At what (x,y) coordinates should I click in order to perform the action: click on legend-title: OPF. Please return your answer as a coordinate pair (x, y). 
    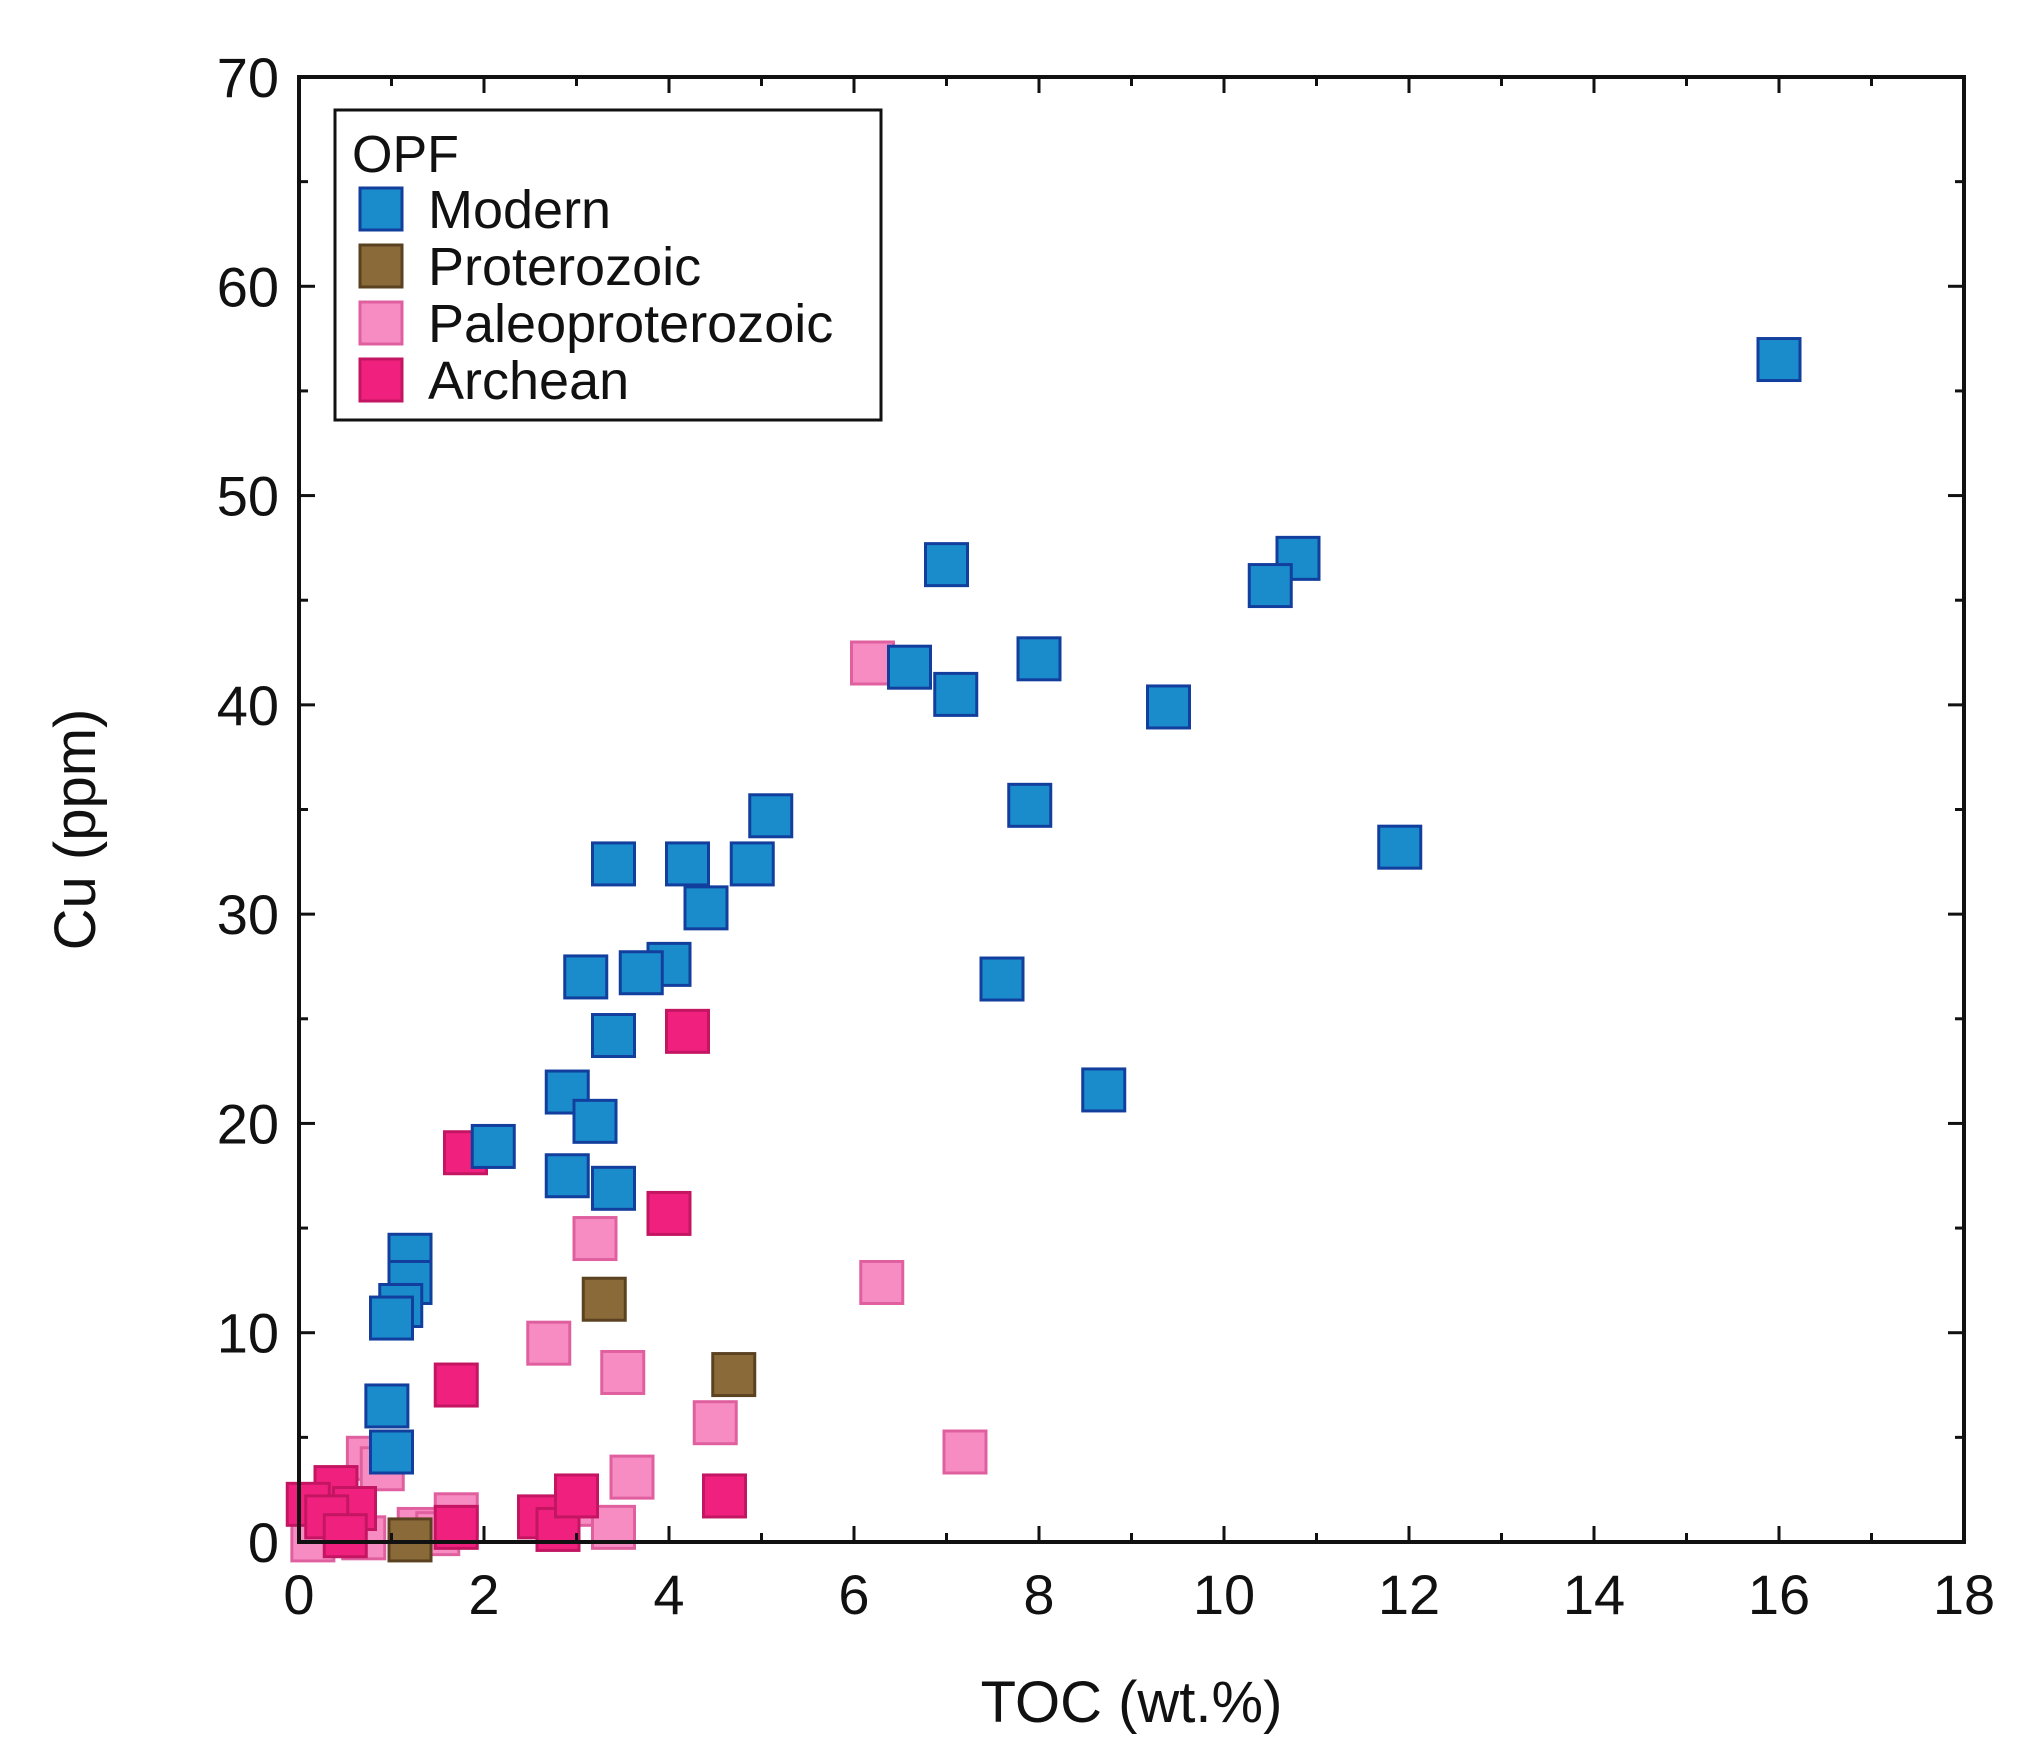
    Looking at the image, I should click on (405, 155).